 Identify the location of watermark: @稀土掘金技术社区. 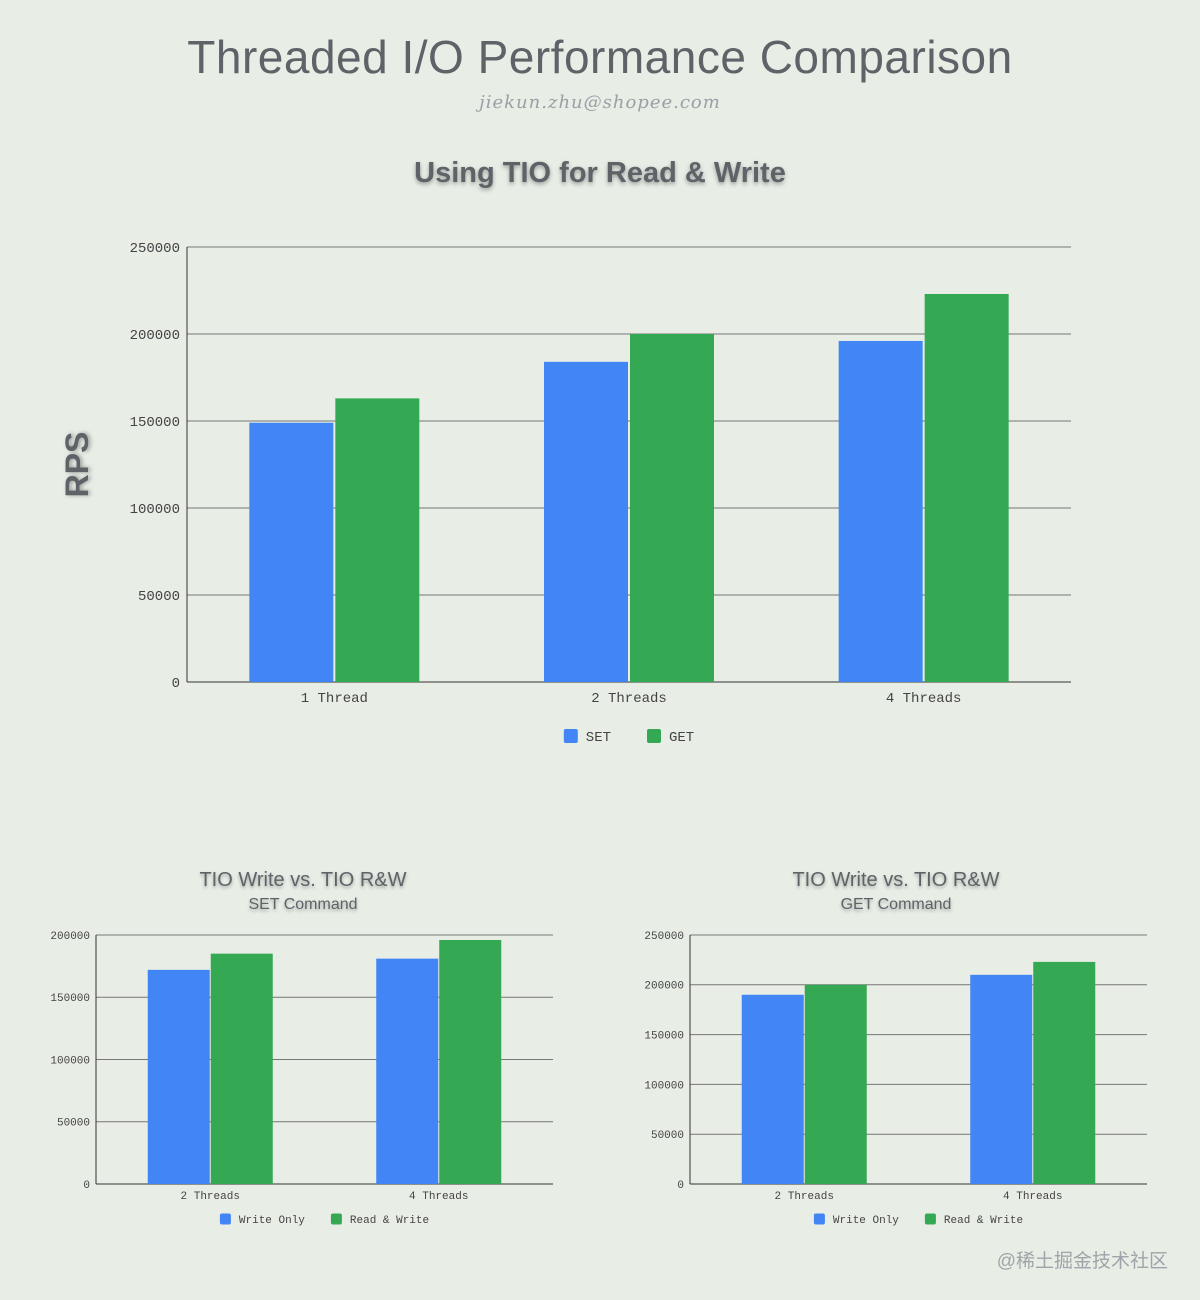
(1082, 1261).